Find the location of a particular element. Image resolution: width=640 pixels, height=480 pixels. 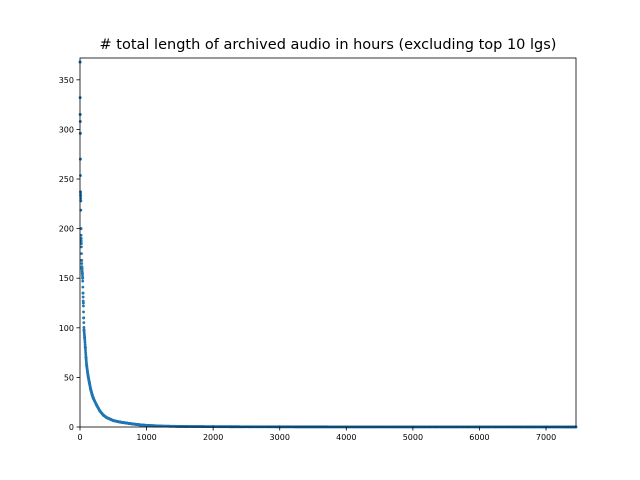

y-axis: 0 50 100 150 200 250 300 350 is located at coordinates (69, 254).